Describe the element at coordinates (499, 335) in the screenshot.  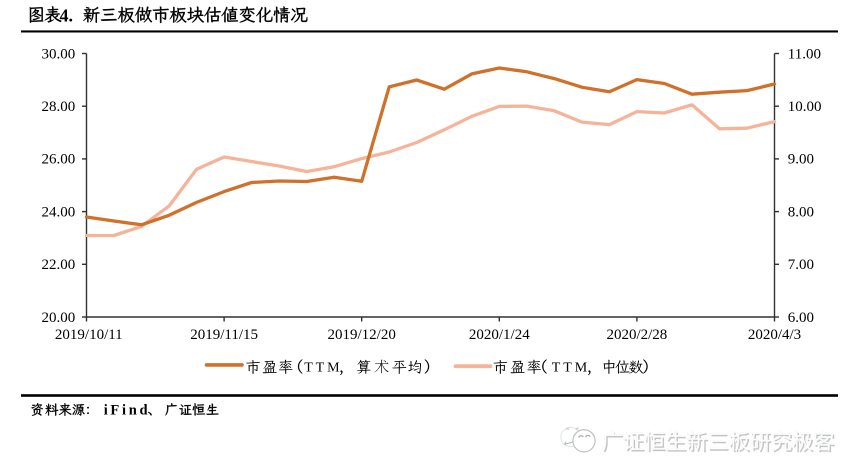
I see `svg-text: 2020/1/24` at that location.